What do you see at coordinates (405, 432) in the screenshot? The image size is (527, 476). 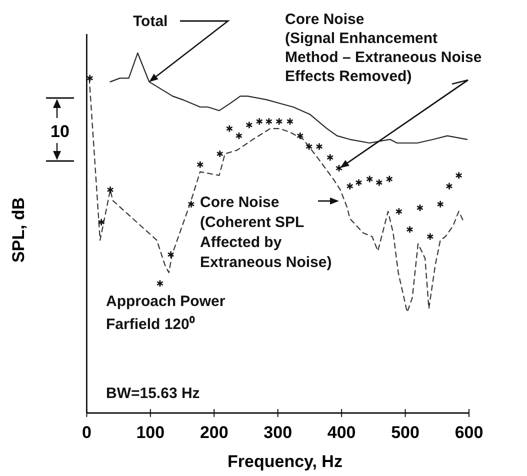 I see `x-tick-label: 500` at bounding box center [405, 432].